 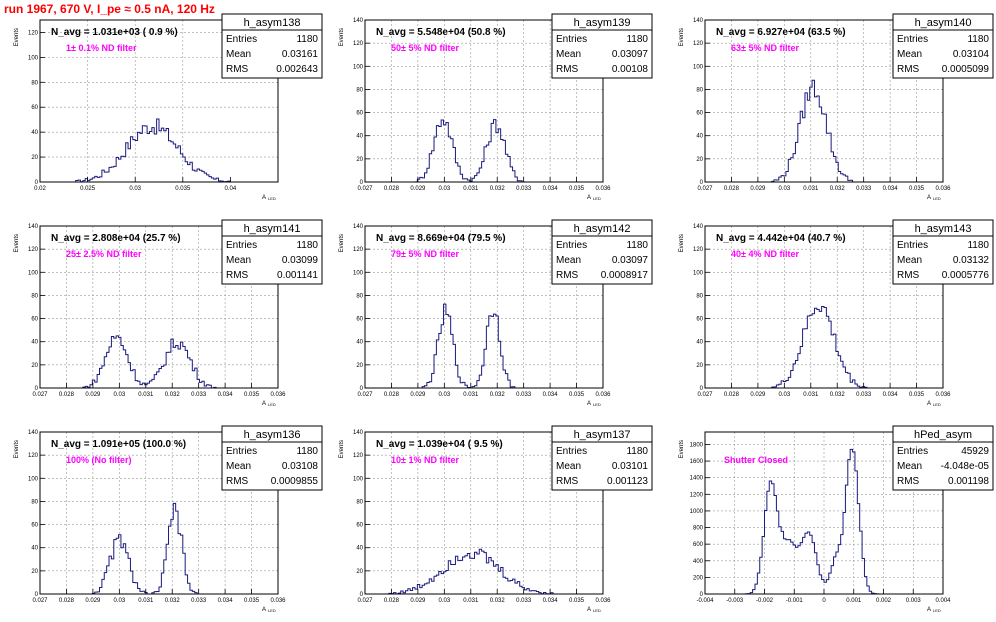 What do you see at coordinates (702, 389) in the screenshot?
I see `y-tick-label: 0` at bounding box center [702, 389].